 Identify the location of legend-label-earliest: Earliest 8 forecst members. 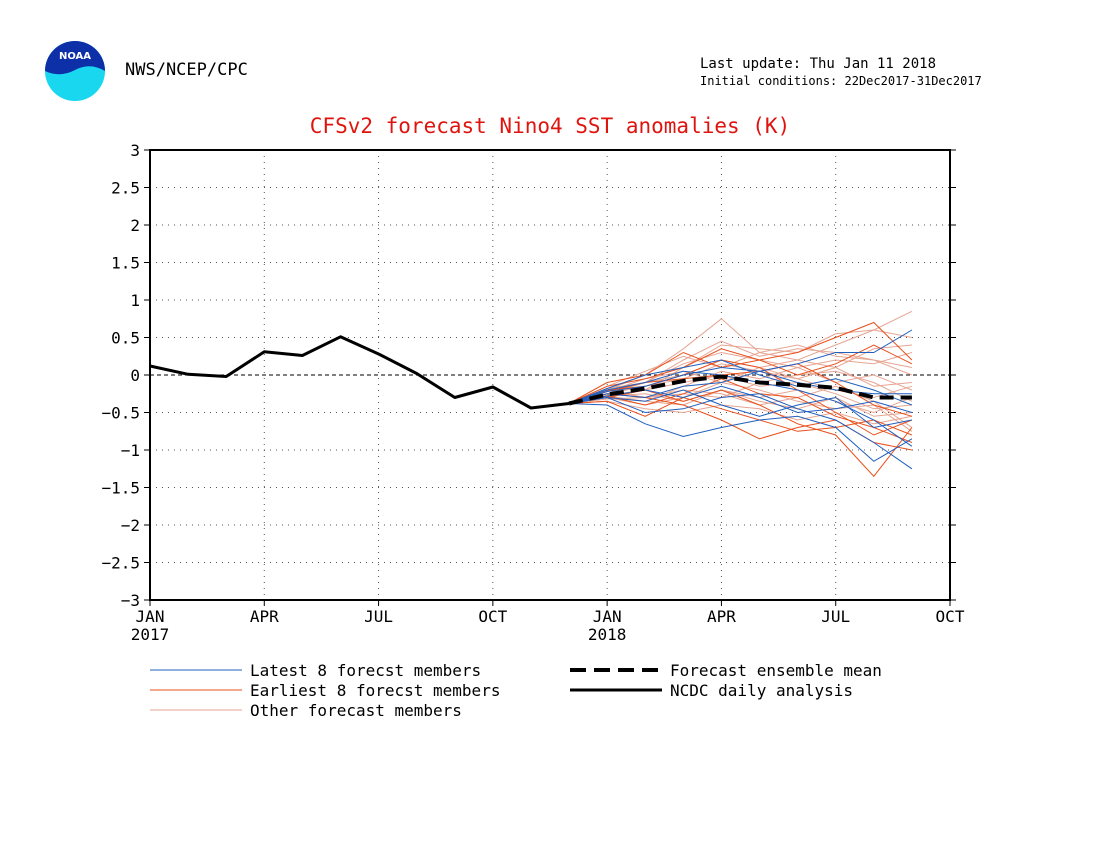
(375, 690).